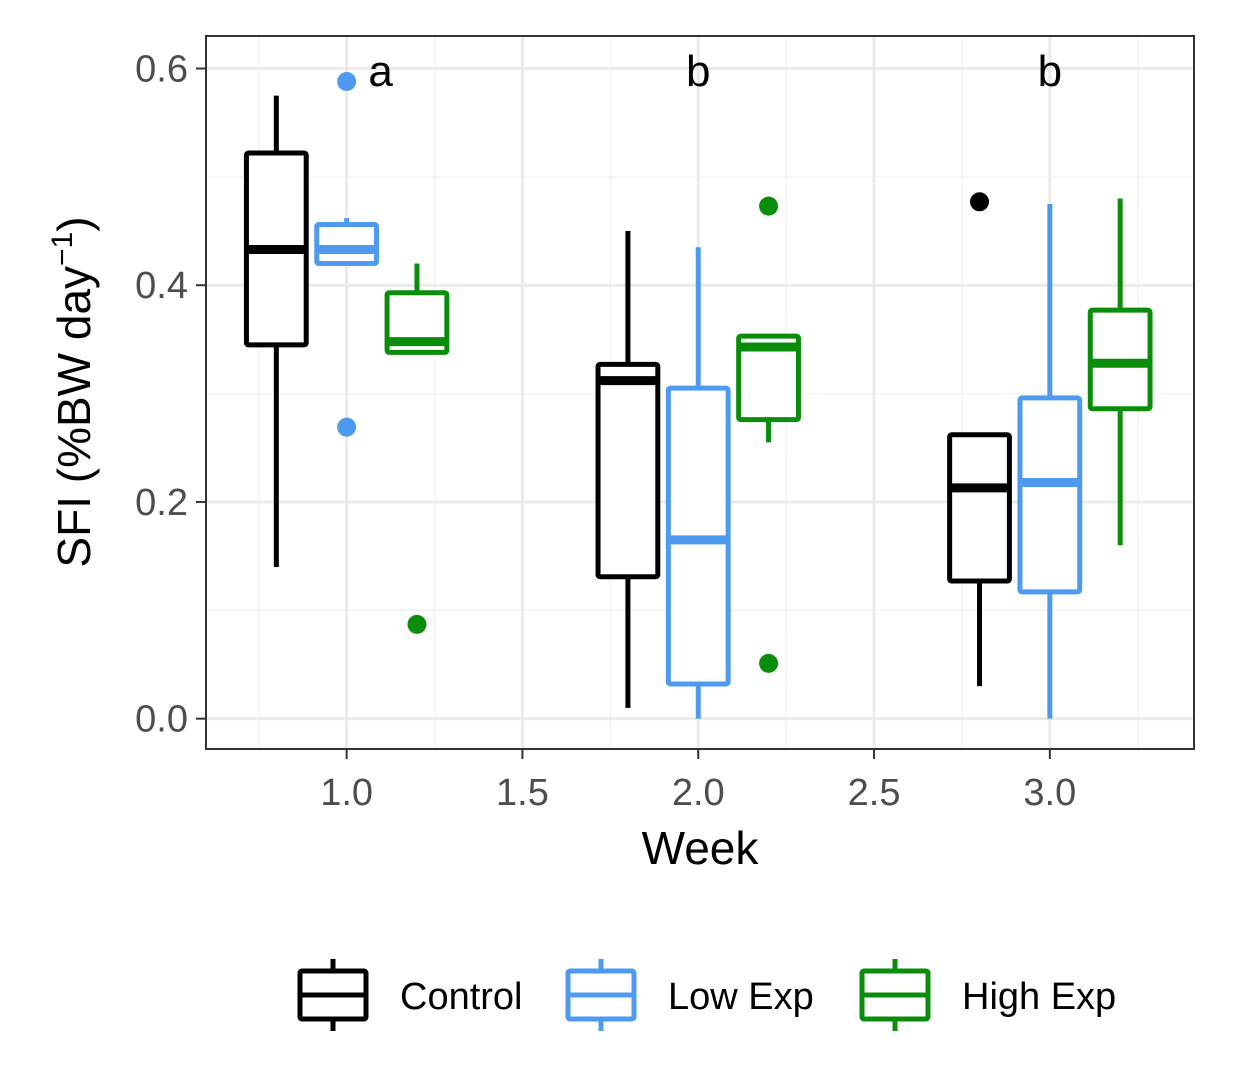  I want to click on y-axis-title-superscript: −1, so click(62, 249).